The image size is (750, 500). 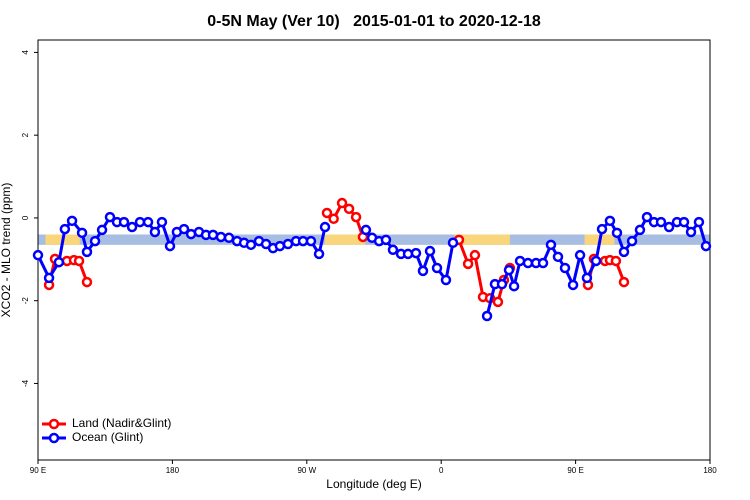 What do you see at coordinates (6, 250) in the screenshot?
I see `y-axis-label: XCO2 - MLO trend (ppm)` at bounding box center [6, 250].